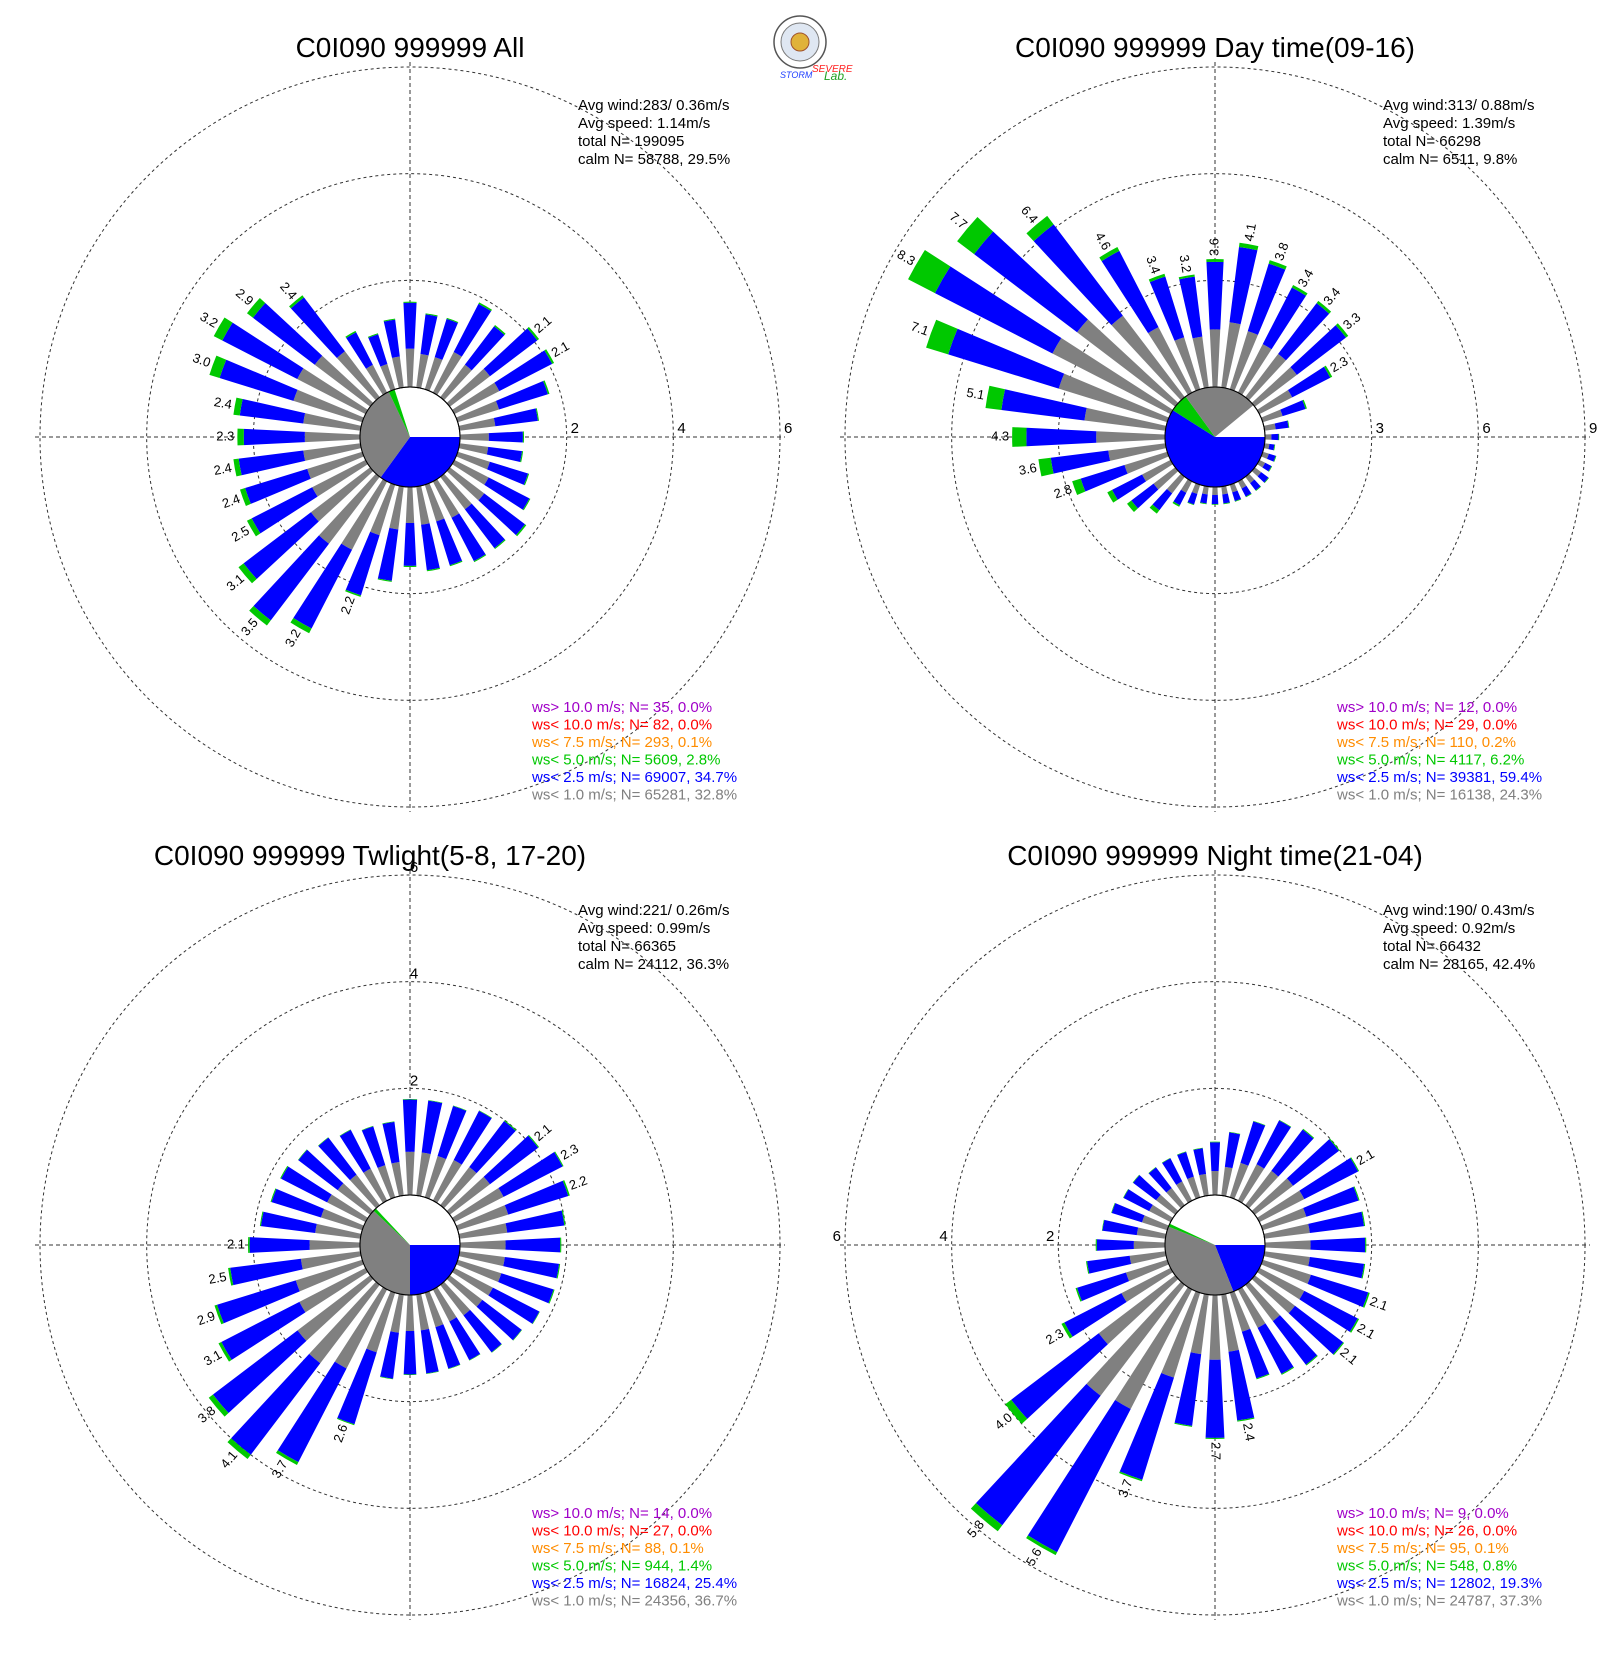  What do you see at coordinates (813, 49) in the screenshot?
I see `severe-storm-lab-logo: SEVERE STORM Lab.` at bounding box center [813, 49].